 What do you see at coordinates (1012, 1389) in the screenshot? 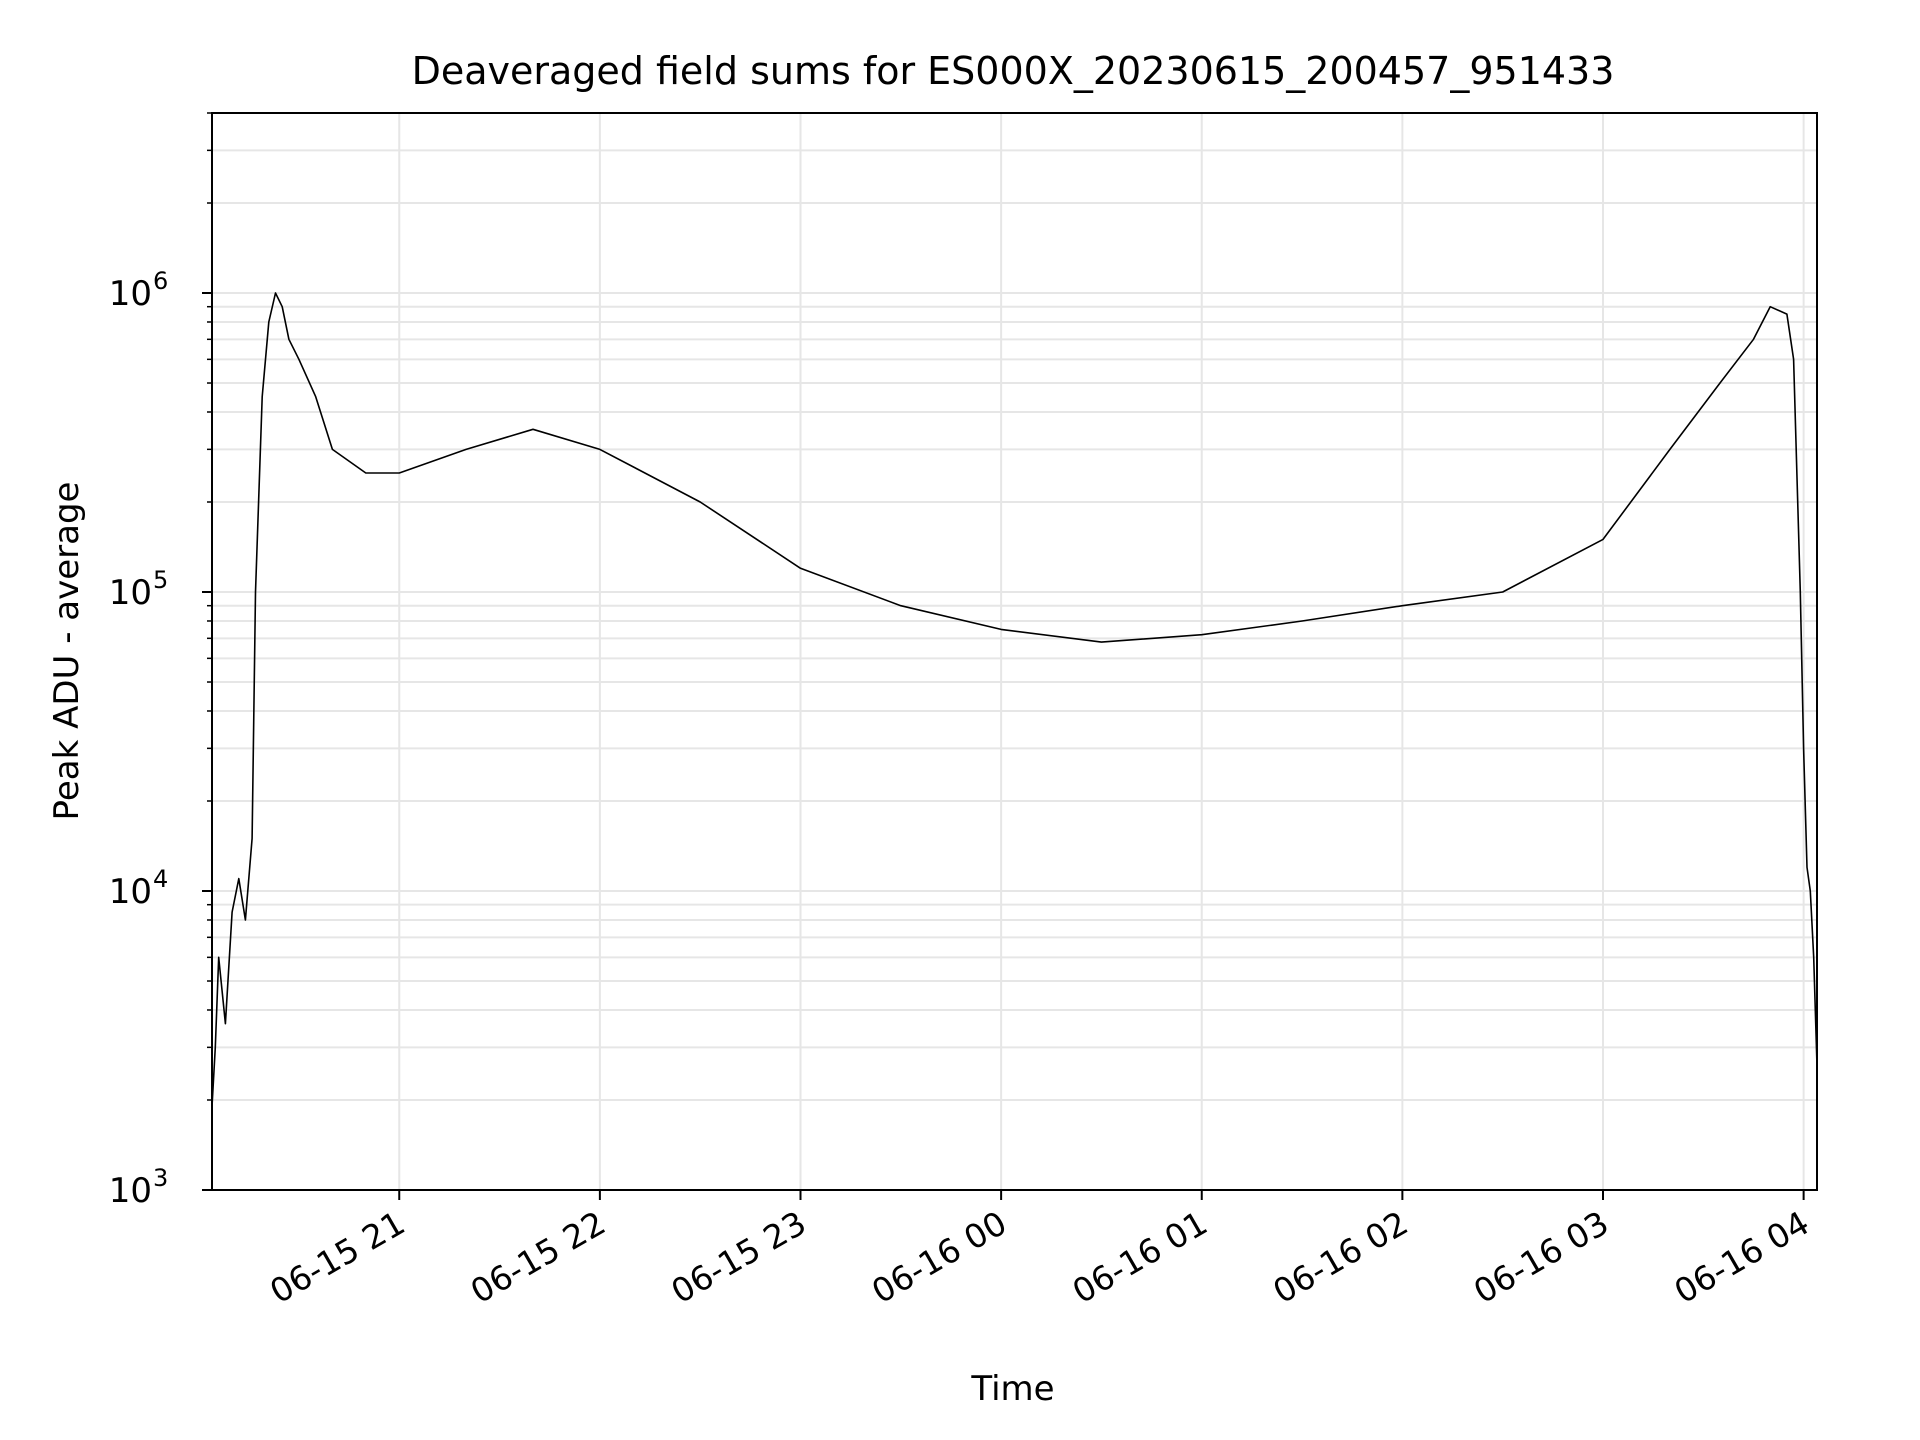
I see `x-axis-label: Time` at bounding box center [1012, 1389].